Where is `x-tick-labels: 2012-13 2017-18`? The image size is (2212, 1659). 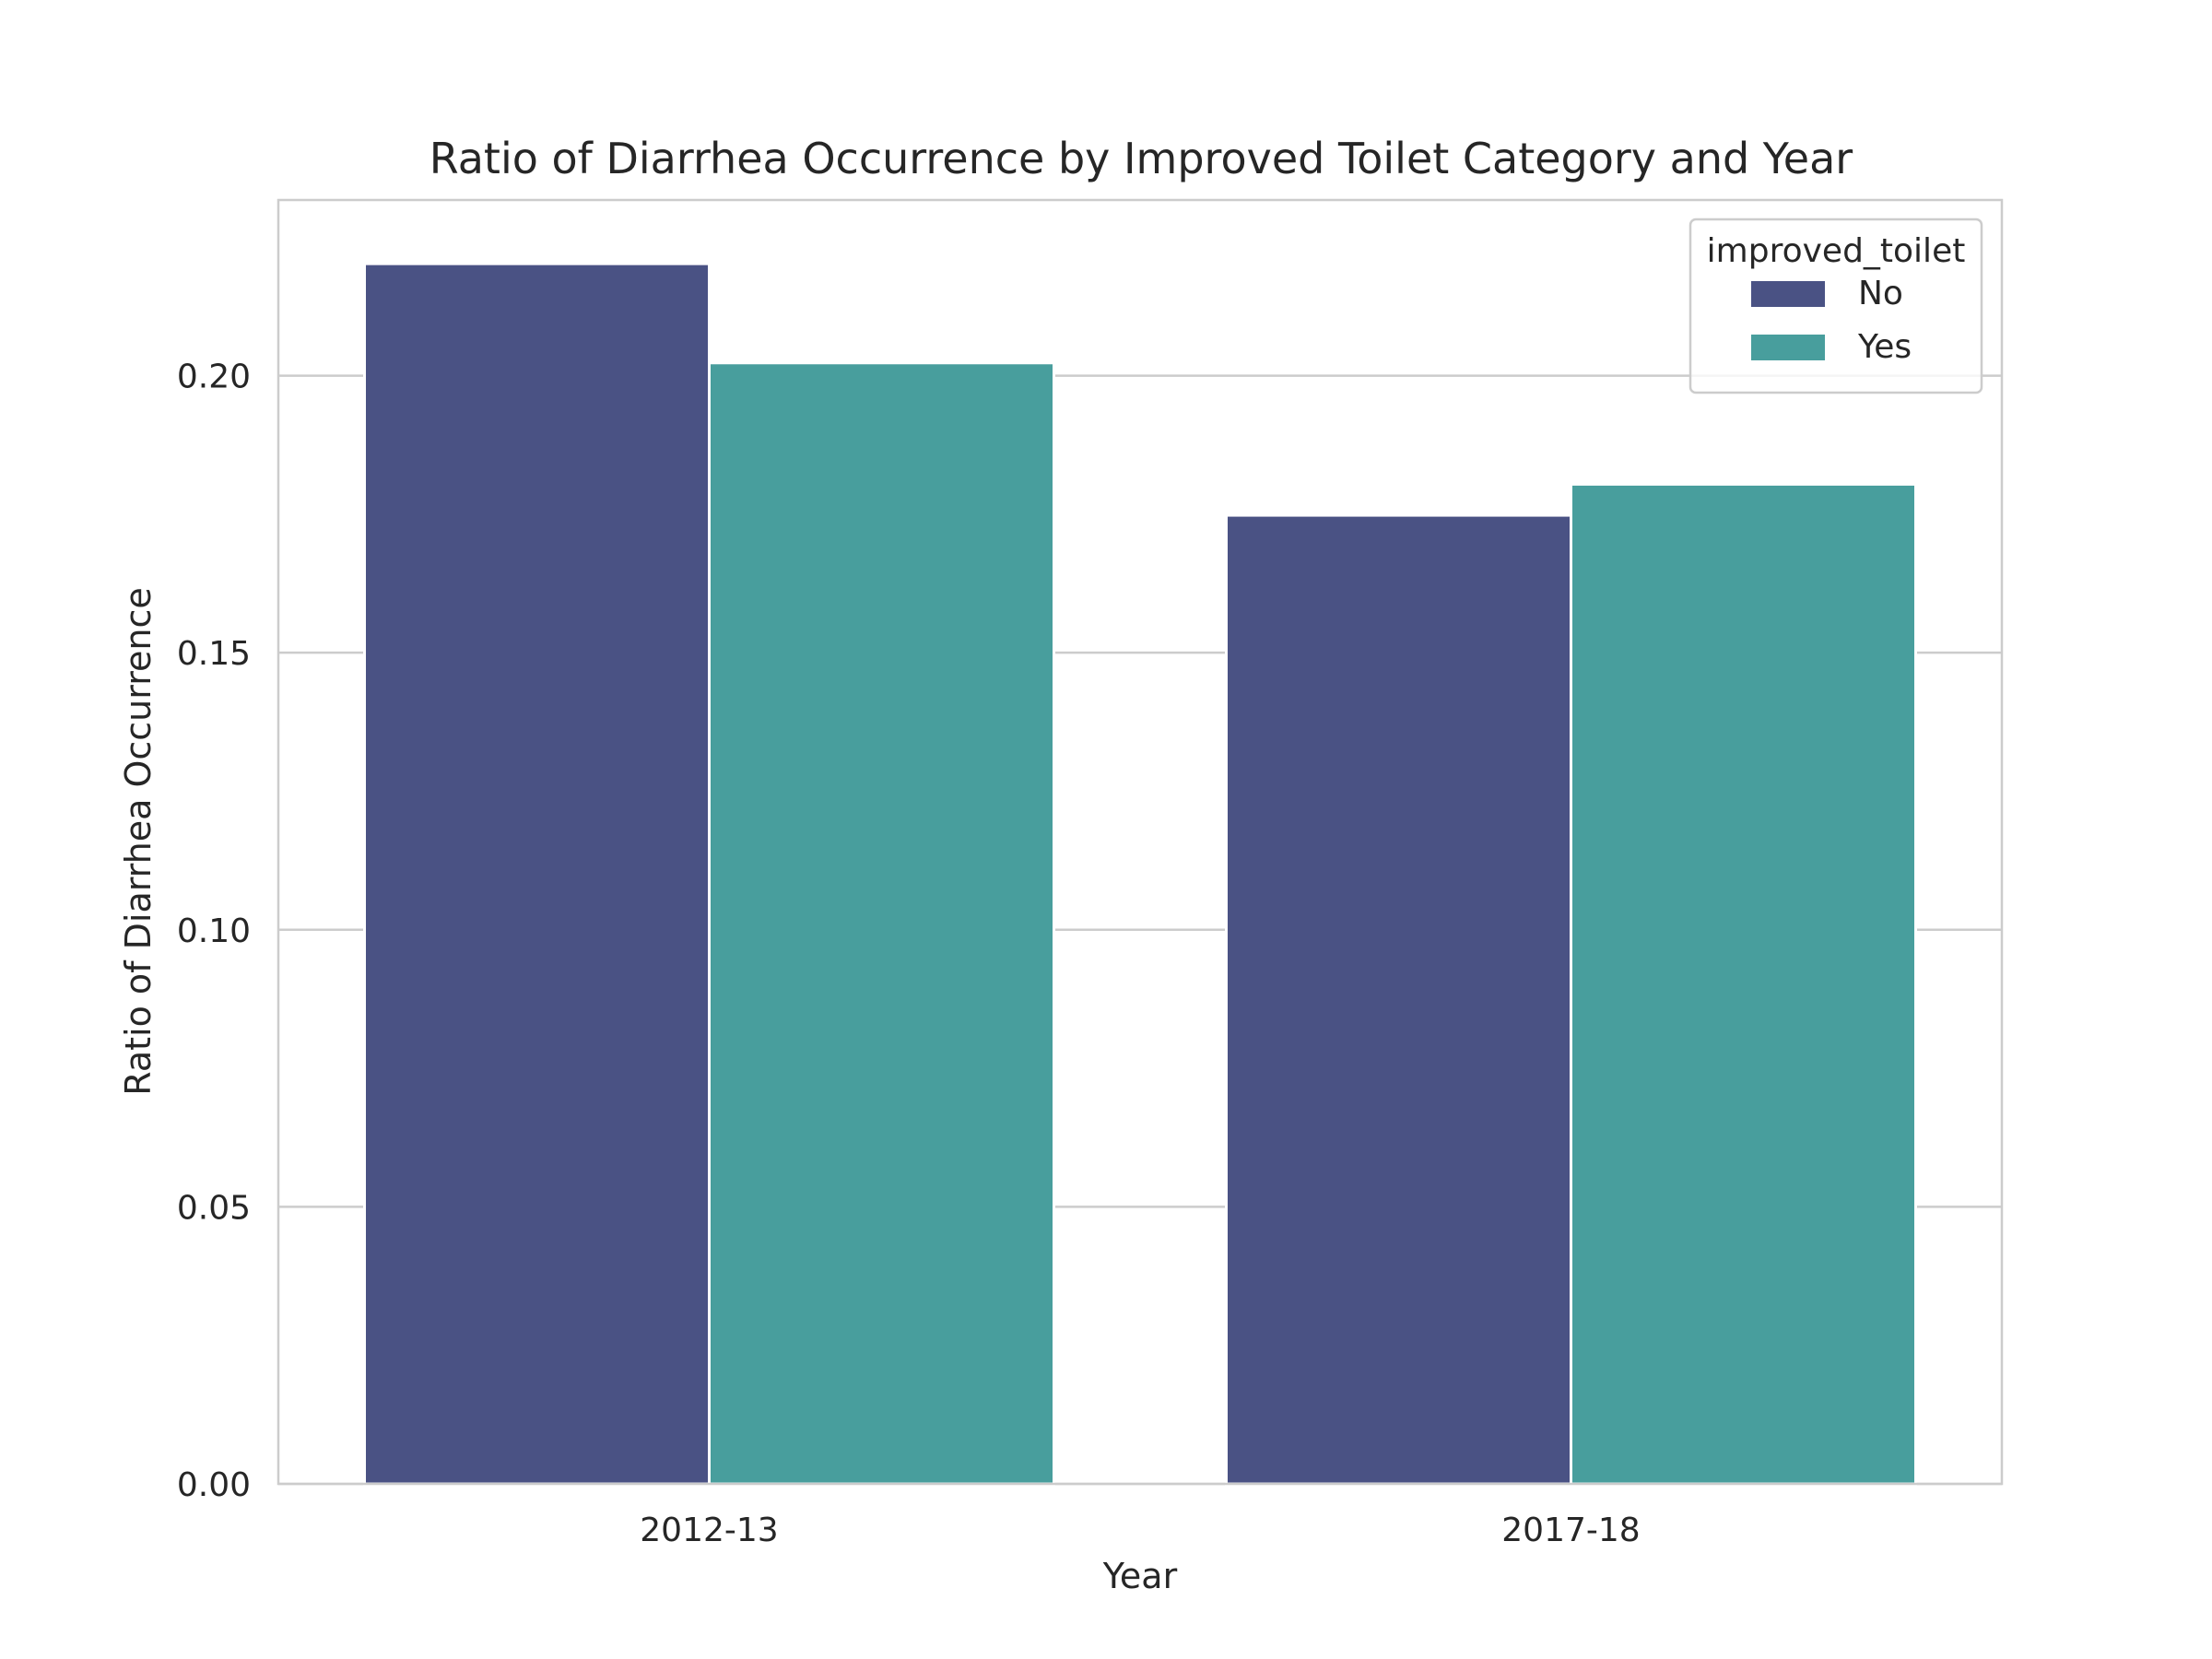 x-tick-labels: 2012-13 2017-18 is located at coordinates (1140, 1530).